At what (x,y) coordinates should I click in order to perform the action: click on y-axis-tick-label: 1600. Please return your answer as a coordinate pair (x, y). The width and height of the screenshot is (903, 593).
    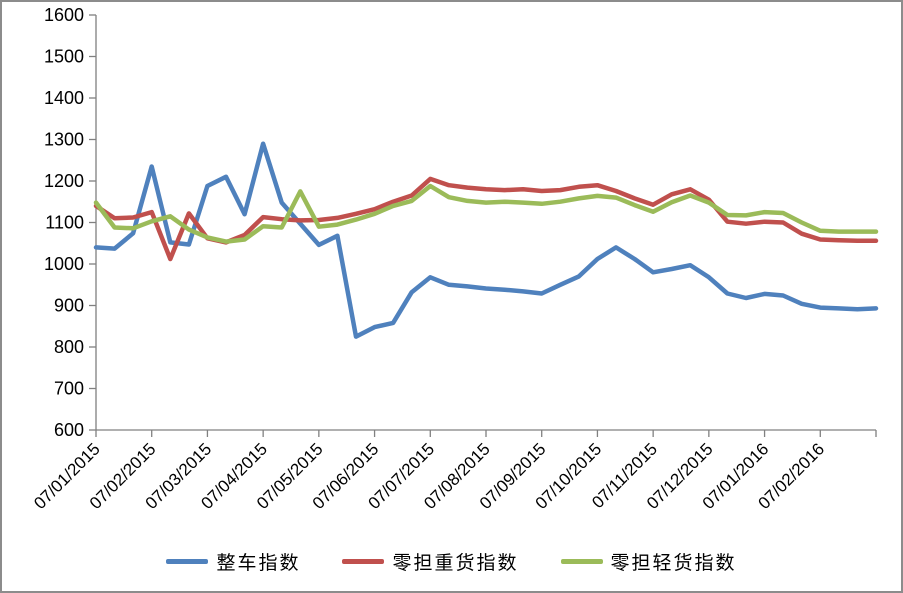
    Looking at the image, I should click on (64, 15).